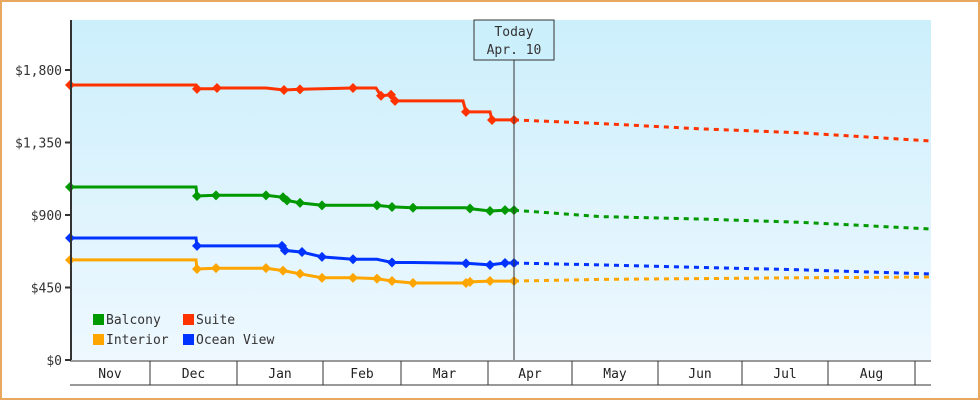 Image resolution: width=980 pixels, height=400 pixels. I want to click on x-month-label: Jun, so click(699, 374).